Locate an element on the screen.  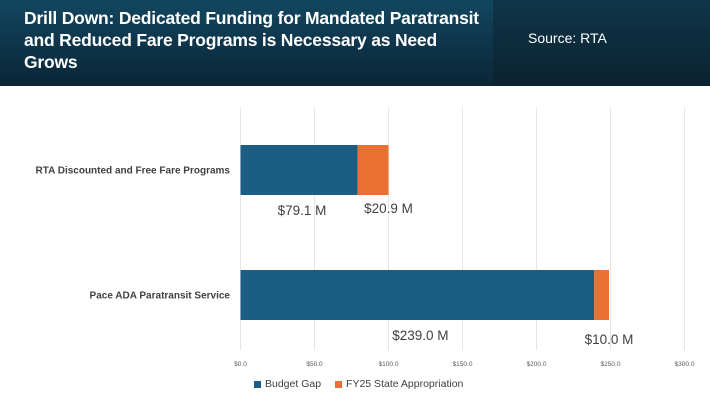
x-tick-label: $250.0 is located at coordinates (611, 364).